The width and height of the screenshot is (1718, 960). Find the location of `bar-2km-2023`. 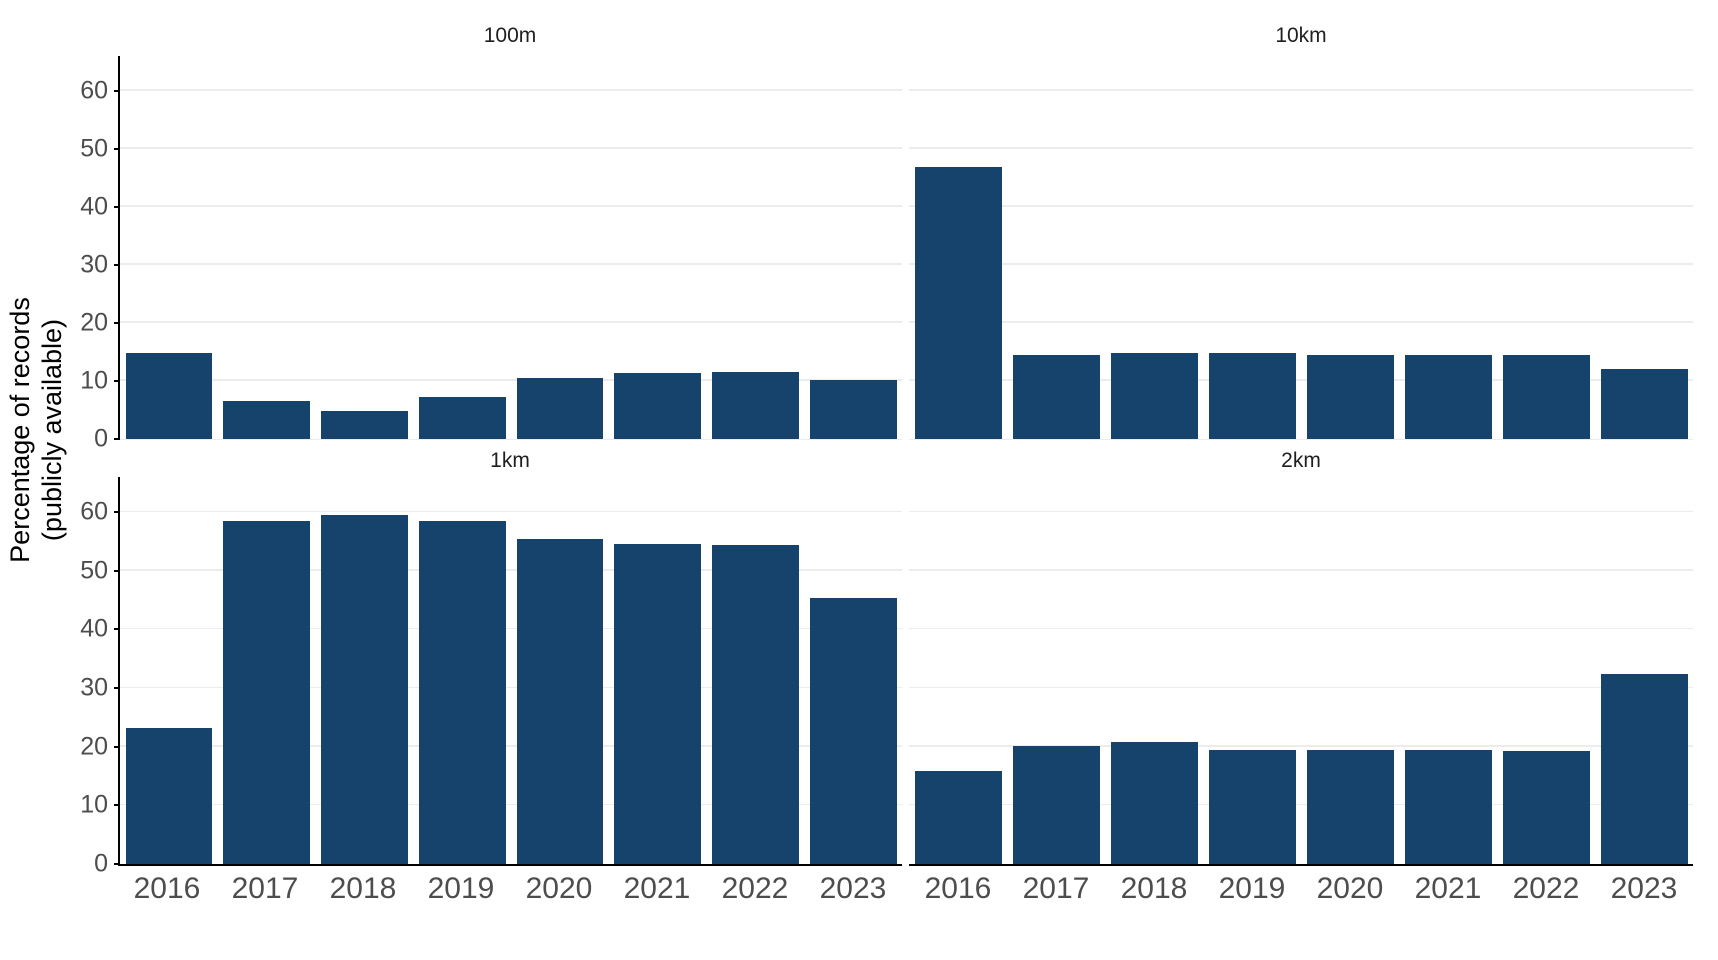

bar-2km-2023 is located at coordinates (1644, 769).